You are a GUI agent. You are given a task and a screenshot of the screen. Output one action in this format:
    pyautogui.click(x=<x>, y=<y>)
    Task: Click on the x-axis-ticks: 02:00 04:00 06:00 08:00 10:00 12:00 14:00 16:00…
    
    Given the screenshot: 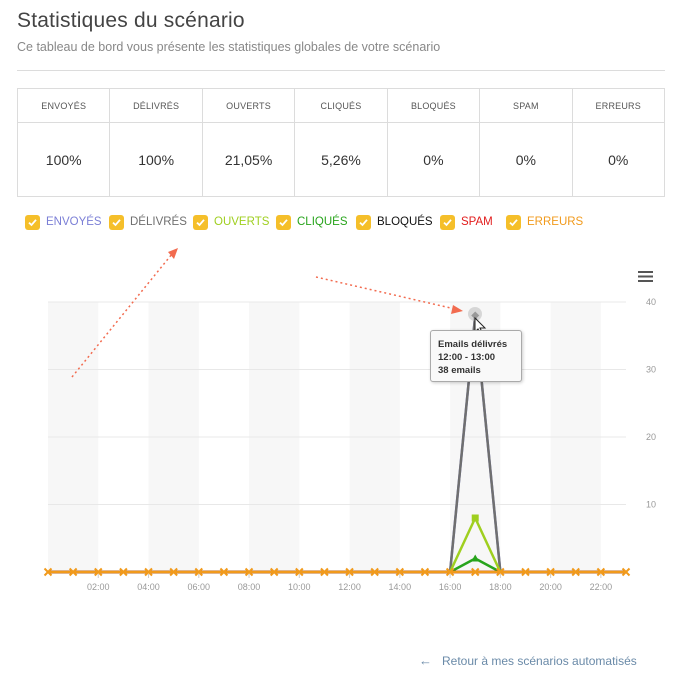 What is the action you would take?
    pyautogui.click(x=349, y=583)
    